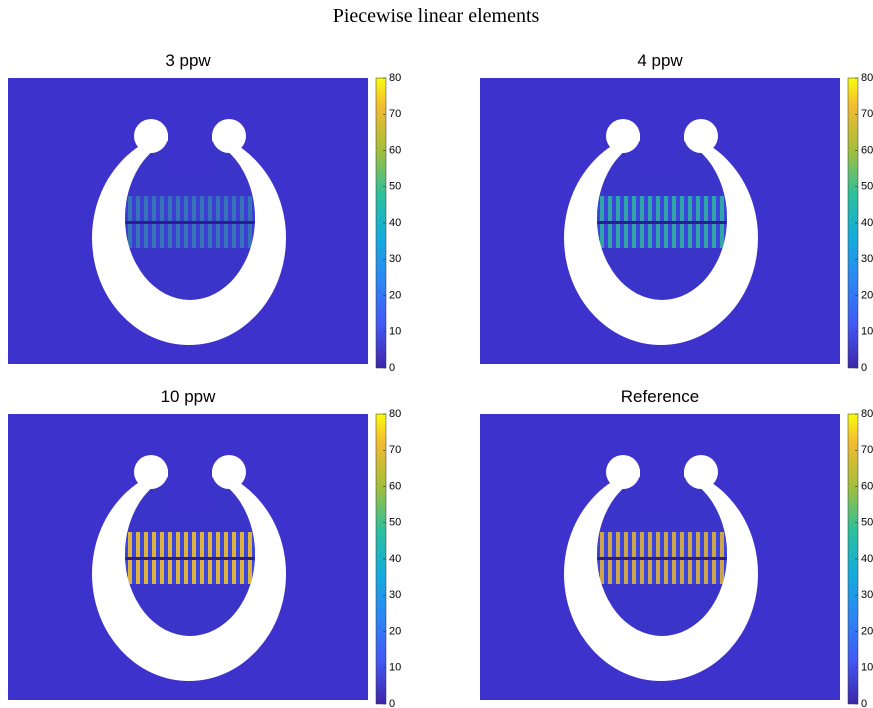  What do you see at coordinates (189, 396) in the screenshot?
I see `panel-title: 10 ppw` at bounding box center [189, 396].